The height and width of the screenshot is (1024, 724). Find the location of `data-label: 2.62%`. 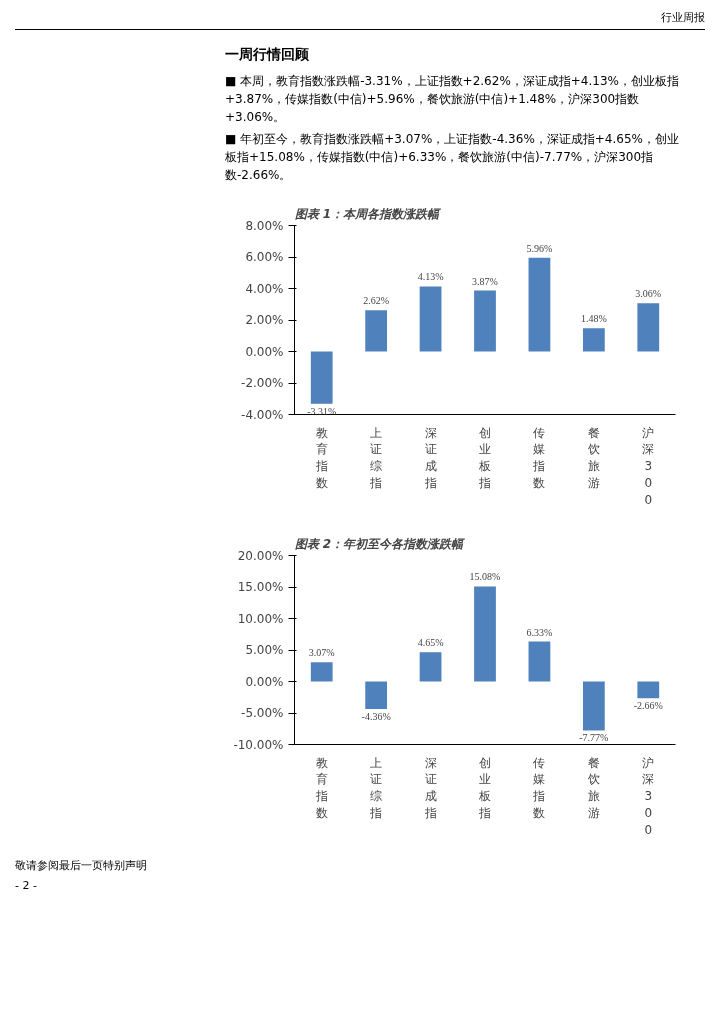

data-label: 2.62% is located at coordinates (376, 301).